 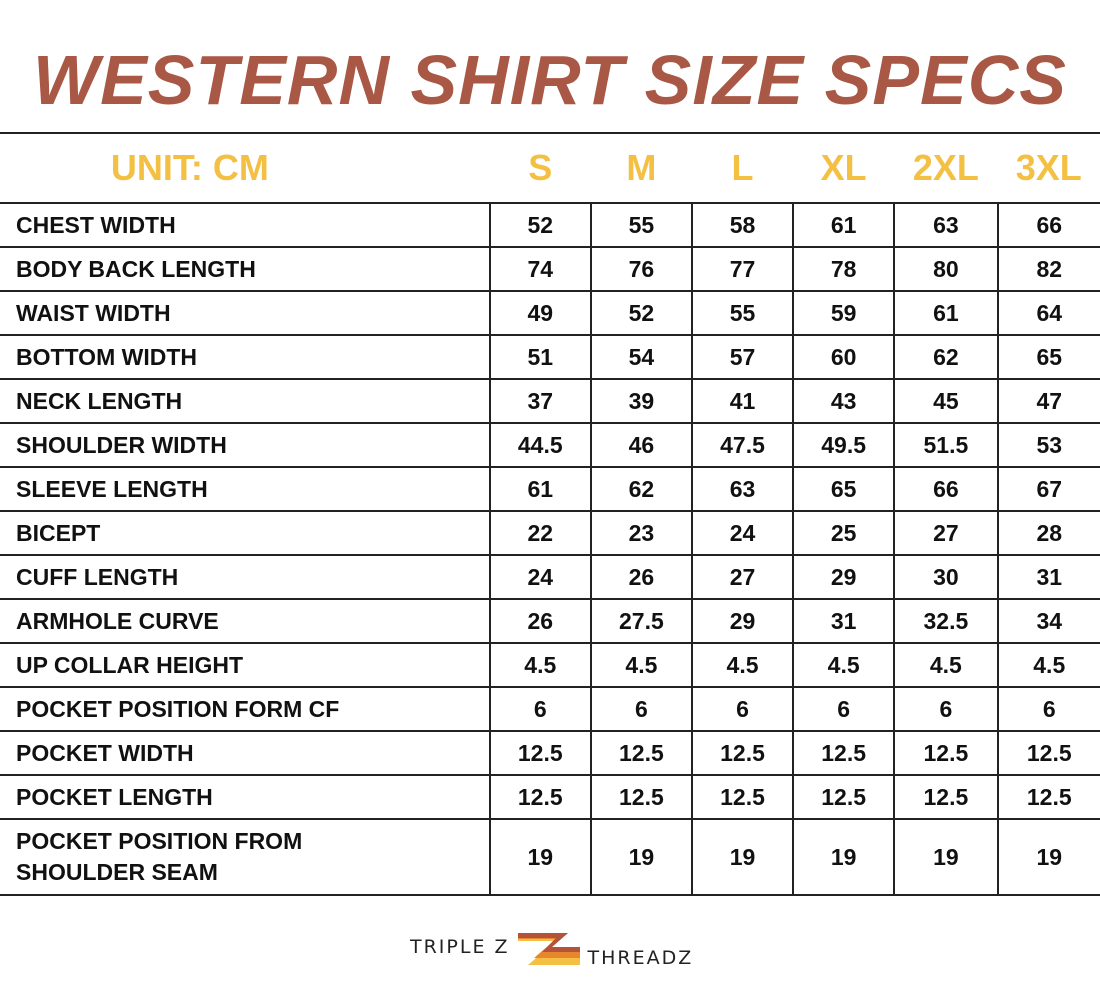 I want to click on table-row: POCKET LENGTH 12.5 12.5 12.5 12.5 12.5 12.5, so click(x=550, y=797).